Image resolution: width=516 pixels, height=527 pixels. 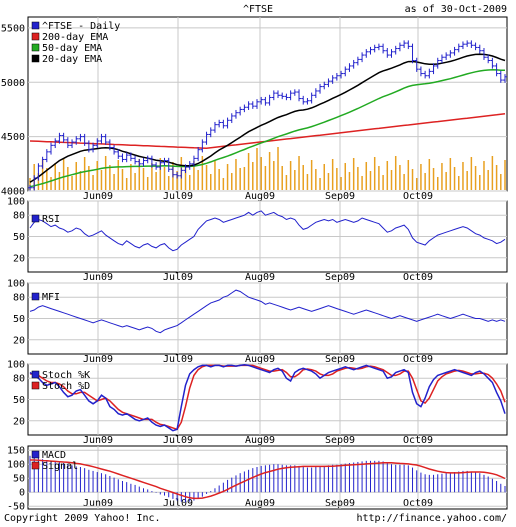 I want to click on legend-label-stoch_d: Stoch %D, so click(x=66, y=386).